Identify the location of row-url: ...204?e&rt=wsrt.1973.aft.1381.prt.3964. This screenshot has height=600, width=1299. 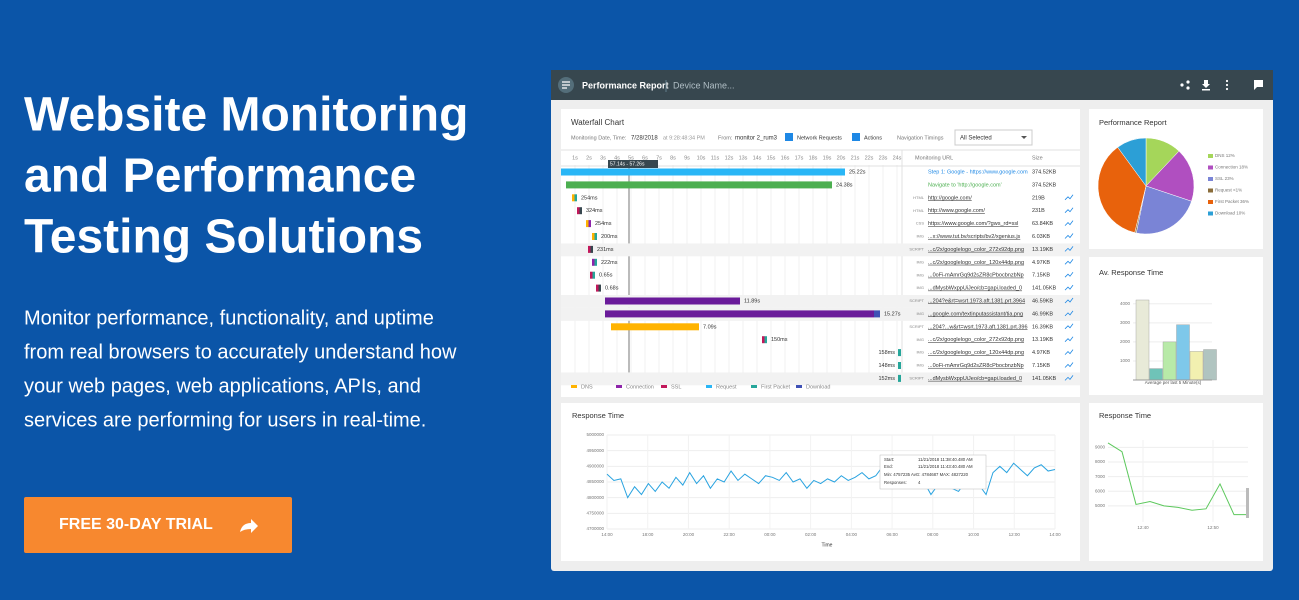
(976, 301).